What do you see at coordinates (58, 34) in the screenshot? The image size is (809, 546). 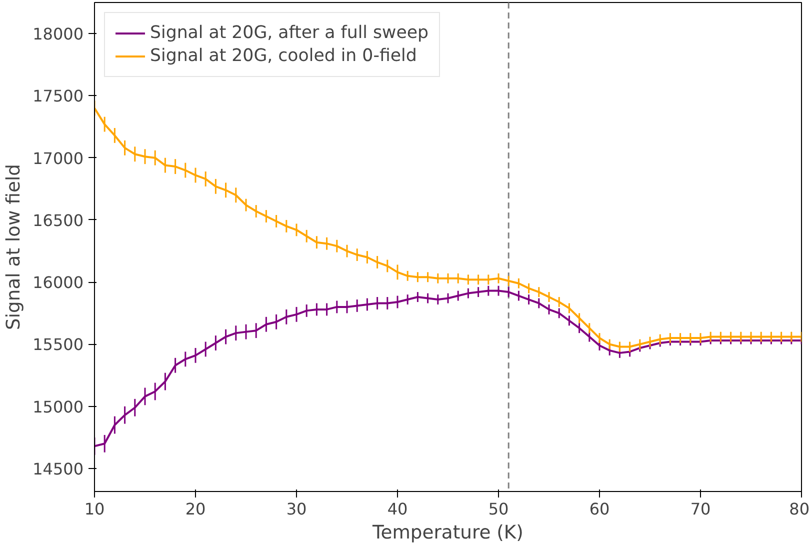 I see `y-tick-label: 18000` at bounding box center [58, 34].